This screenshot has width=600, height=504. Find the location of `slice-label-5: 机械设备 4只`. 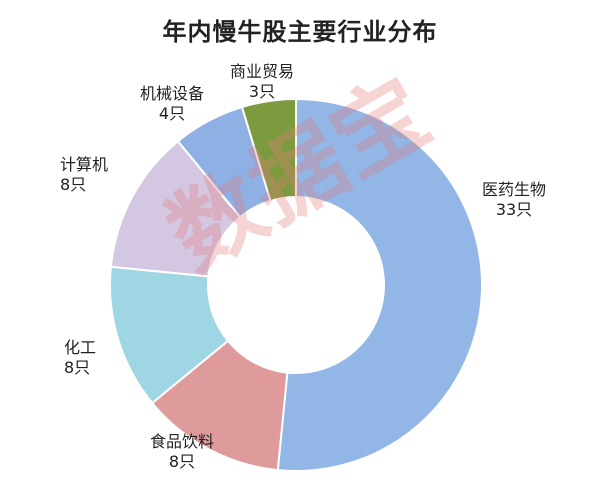

slice-label-5: 机械设备 4只 is located at coordinates (172, 104).